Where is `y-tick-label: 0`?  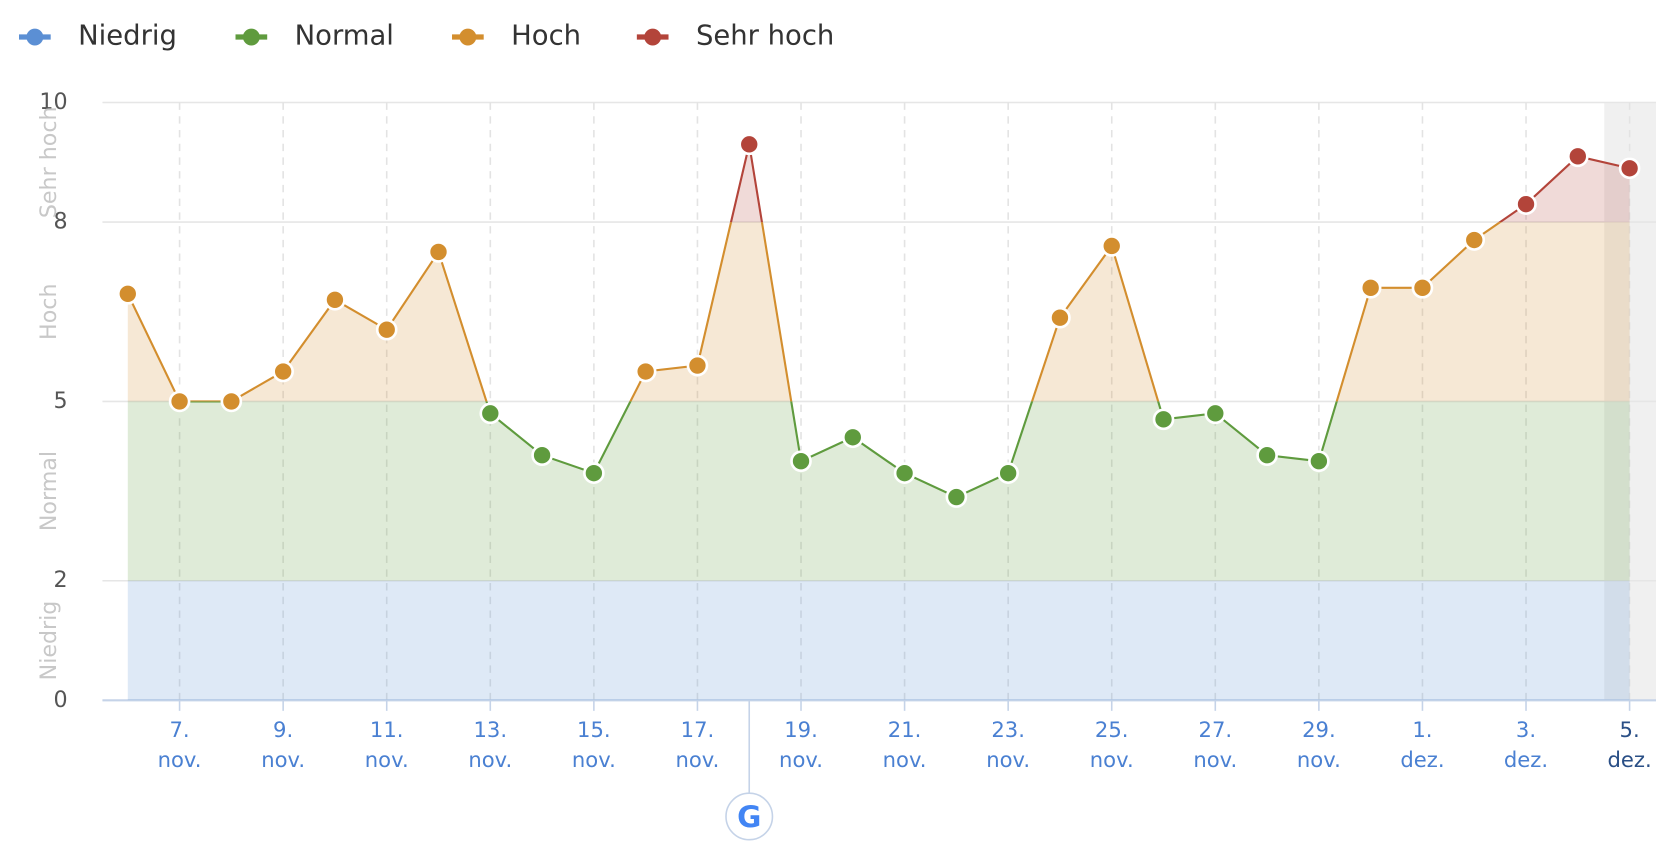 y-tick-label: 0 is located at coordinates (60, 700).